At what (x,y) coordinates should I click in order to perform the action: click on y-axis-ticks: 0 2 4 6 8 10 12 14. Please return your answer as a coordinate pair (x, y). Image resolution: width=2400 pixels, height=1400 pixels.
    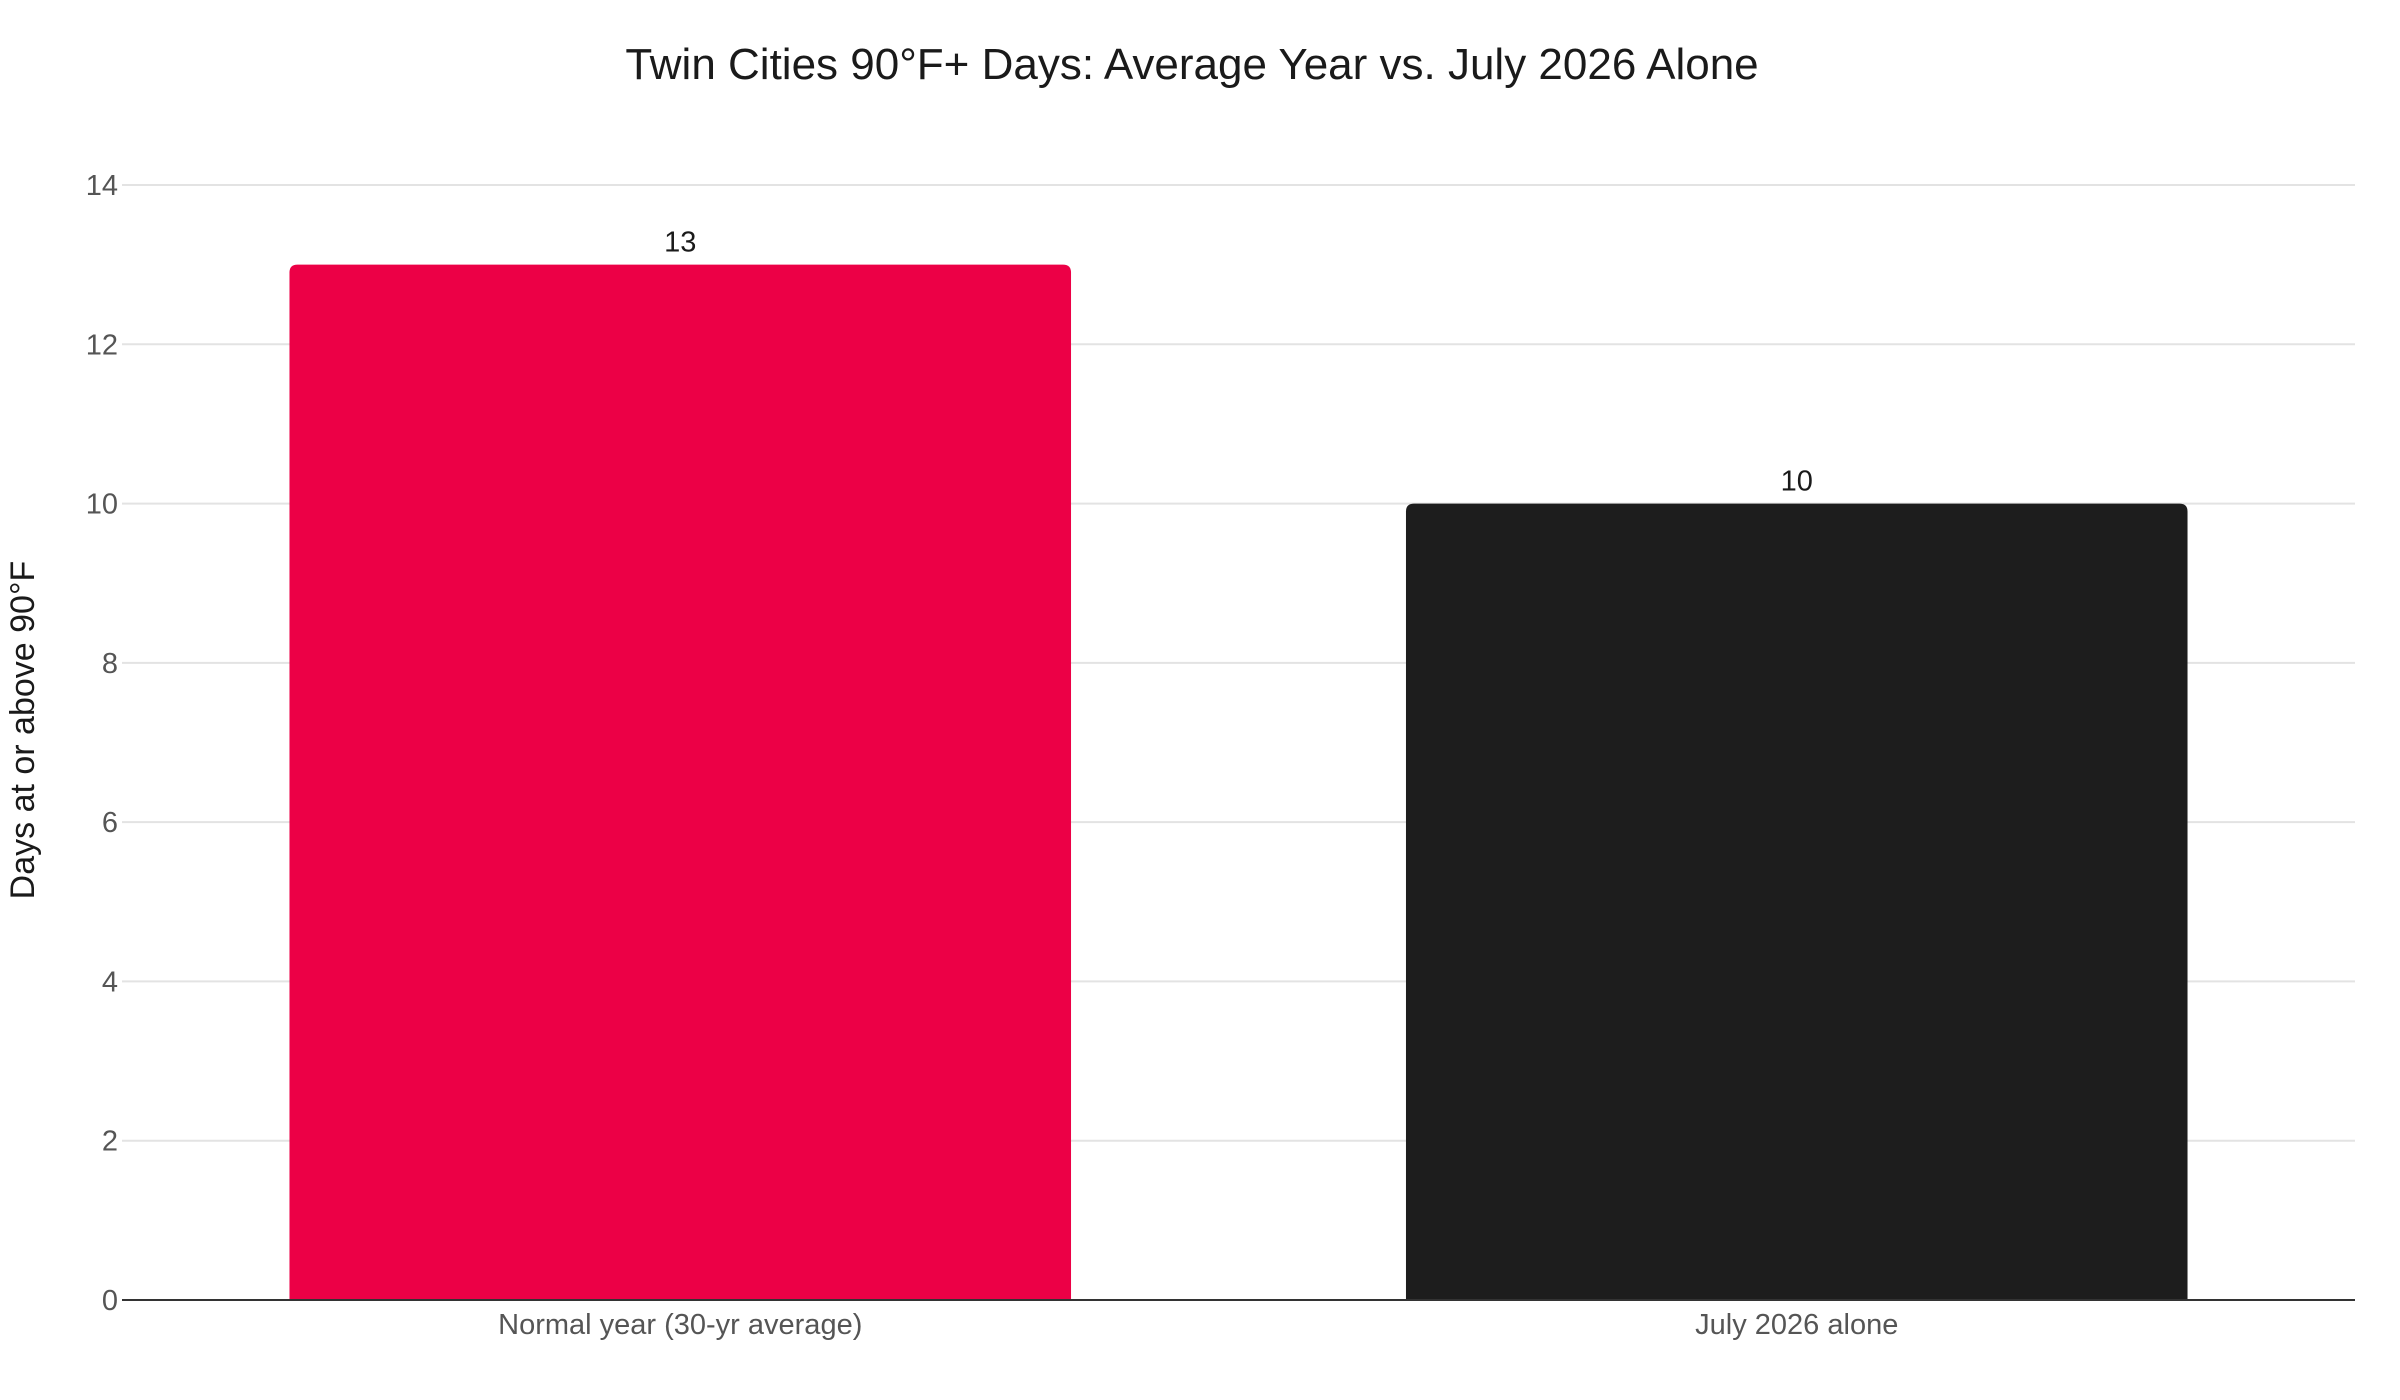
    Looking at the image, I should click on (102, 743).